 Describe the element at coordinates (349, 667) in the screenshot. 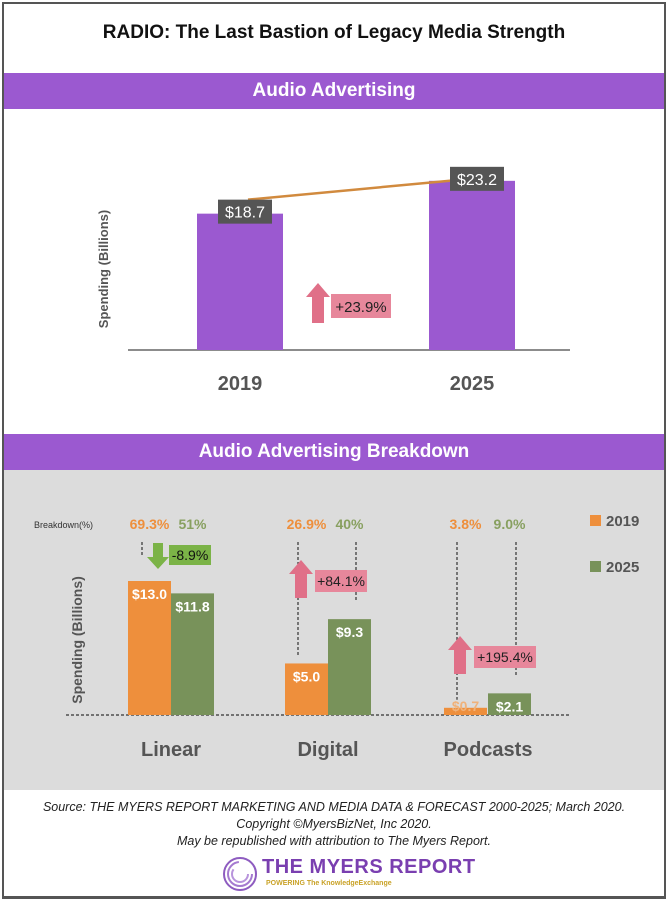

I see `bar-digital-2025` at that location.